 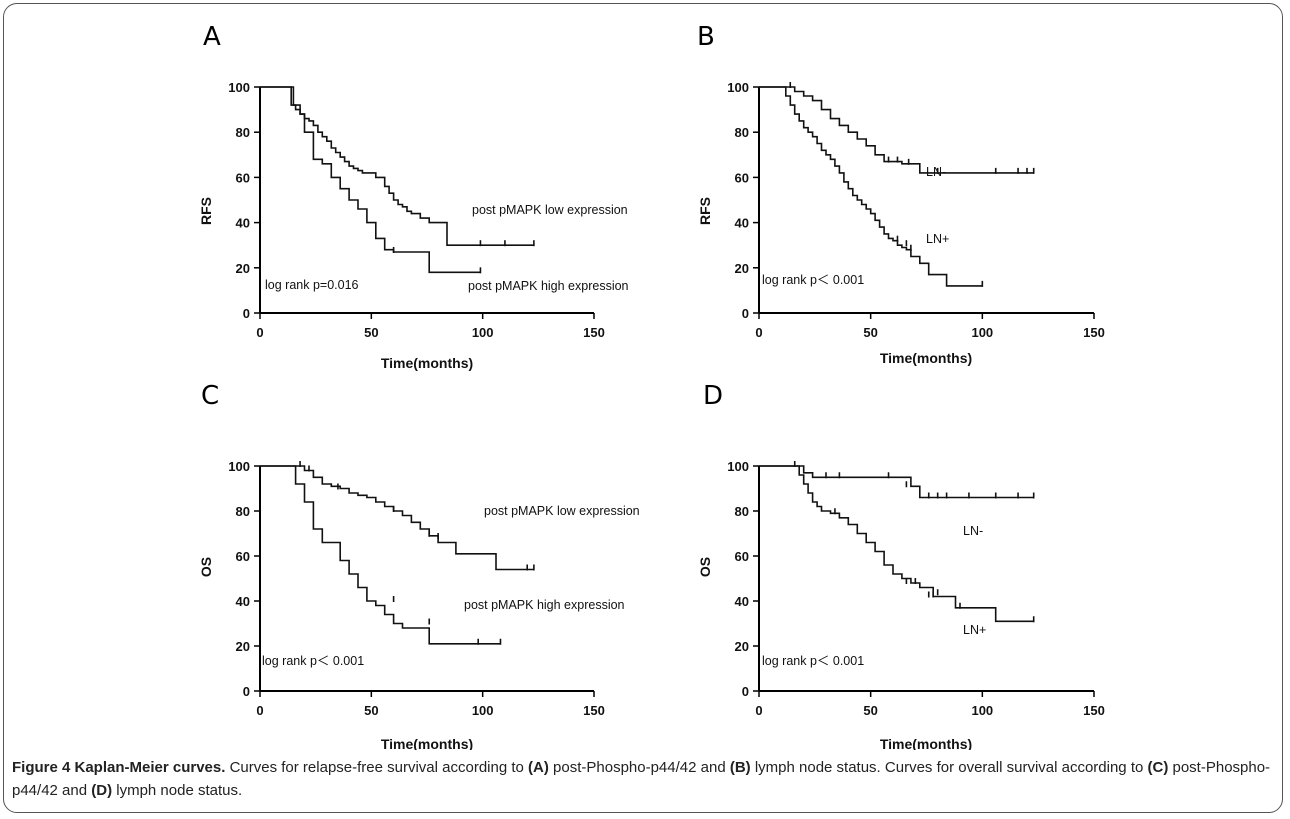 What do you see at coordinates (745, 691) in the screenshot?
I see `panel-d-y-tick-label: 0` at bounding box center [745, 691].